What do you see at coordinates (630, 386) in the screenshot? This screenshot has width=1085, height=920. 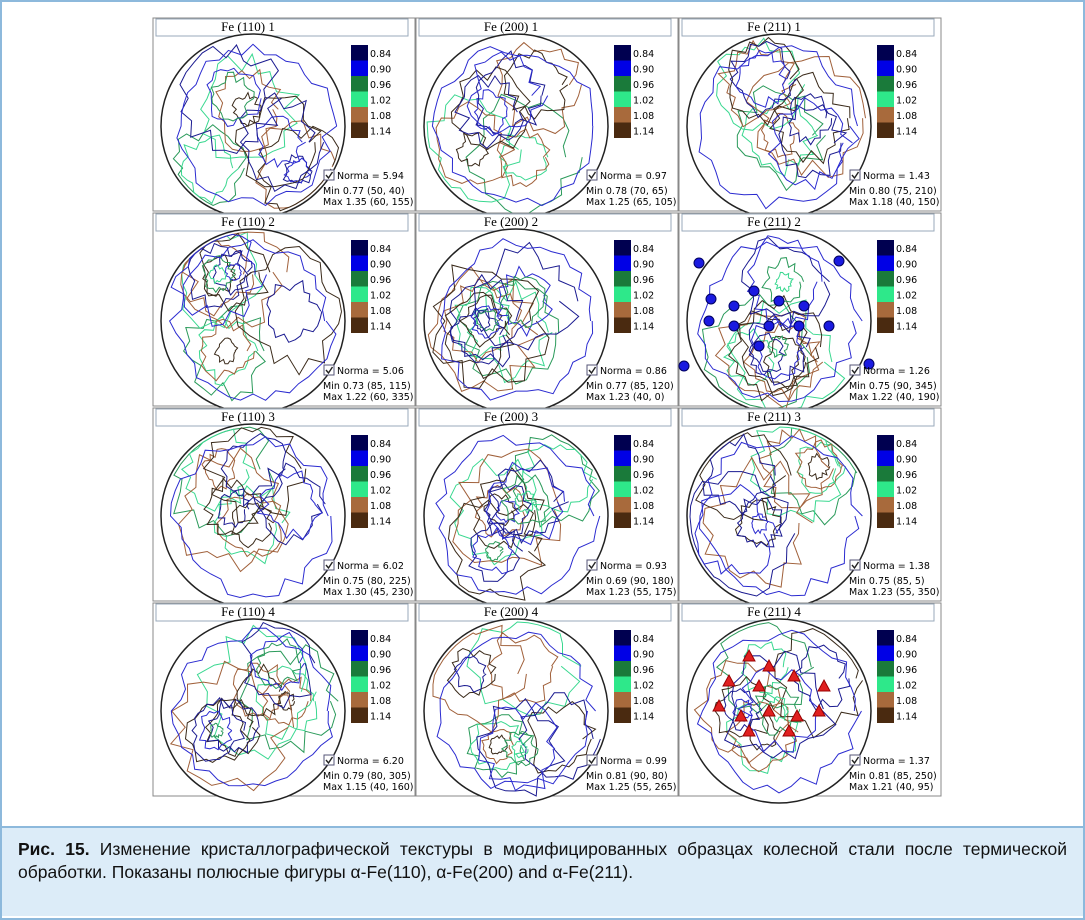 I see `min-value: Min 0.77 (85, 120)` at bounding box center [630, 386].